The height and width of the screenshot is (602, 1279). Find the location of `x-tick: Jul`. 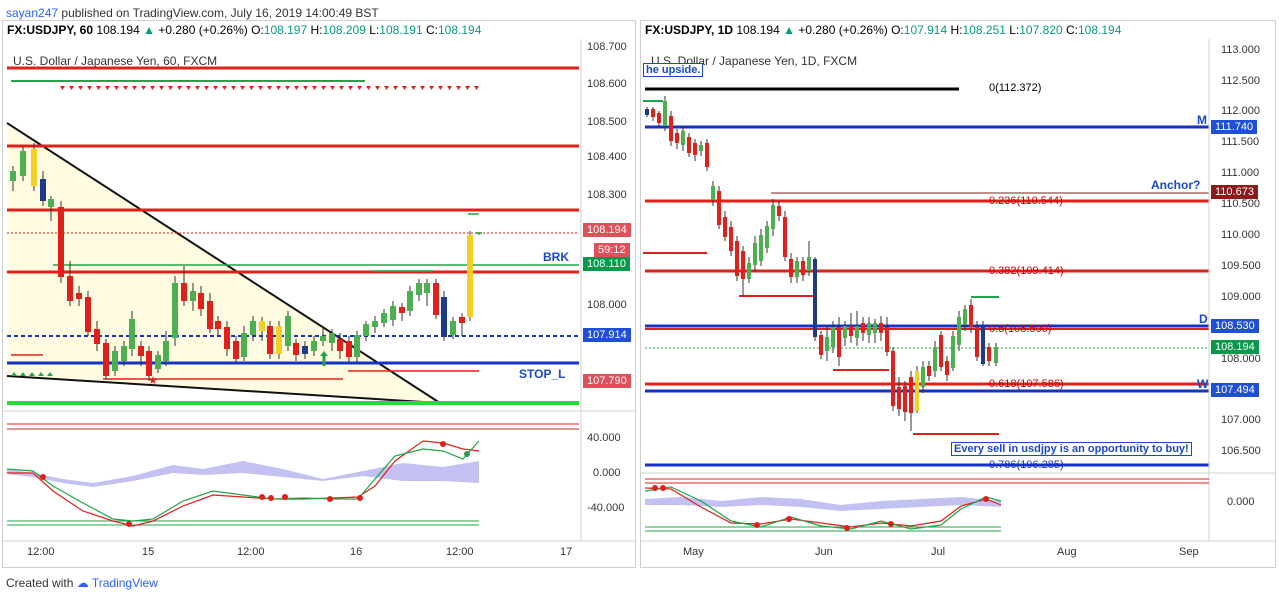

x-tick: Jul is located at coordinates (938, 552).